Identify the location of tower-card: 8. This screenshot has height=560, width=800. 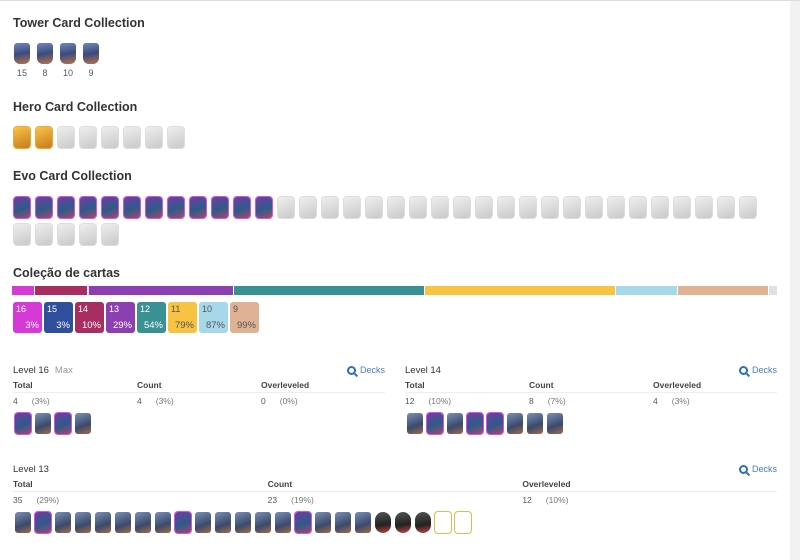
(45, 60).